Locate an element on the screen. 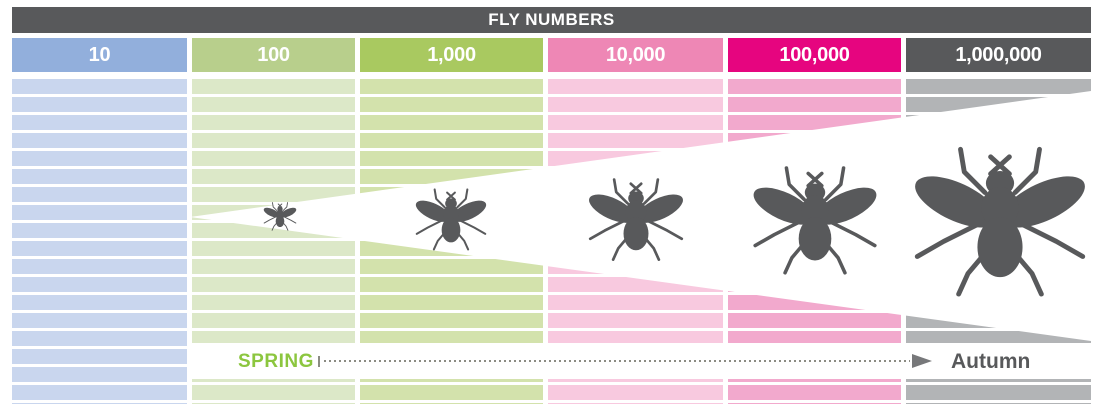 This screenshot has height=404, width=1103. column-header-100000: 100,000 is located at coordinates (814, 55).